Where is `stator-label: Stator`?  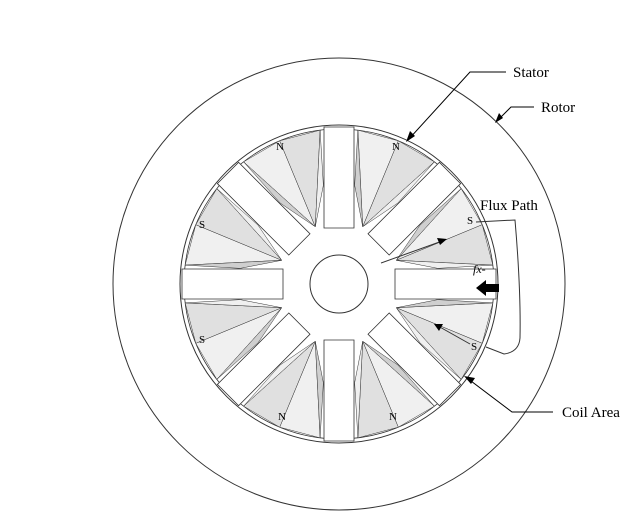
stator-label: Stator is located at coordinates (531, 73).